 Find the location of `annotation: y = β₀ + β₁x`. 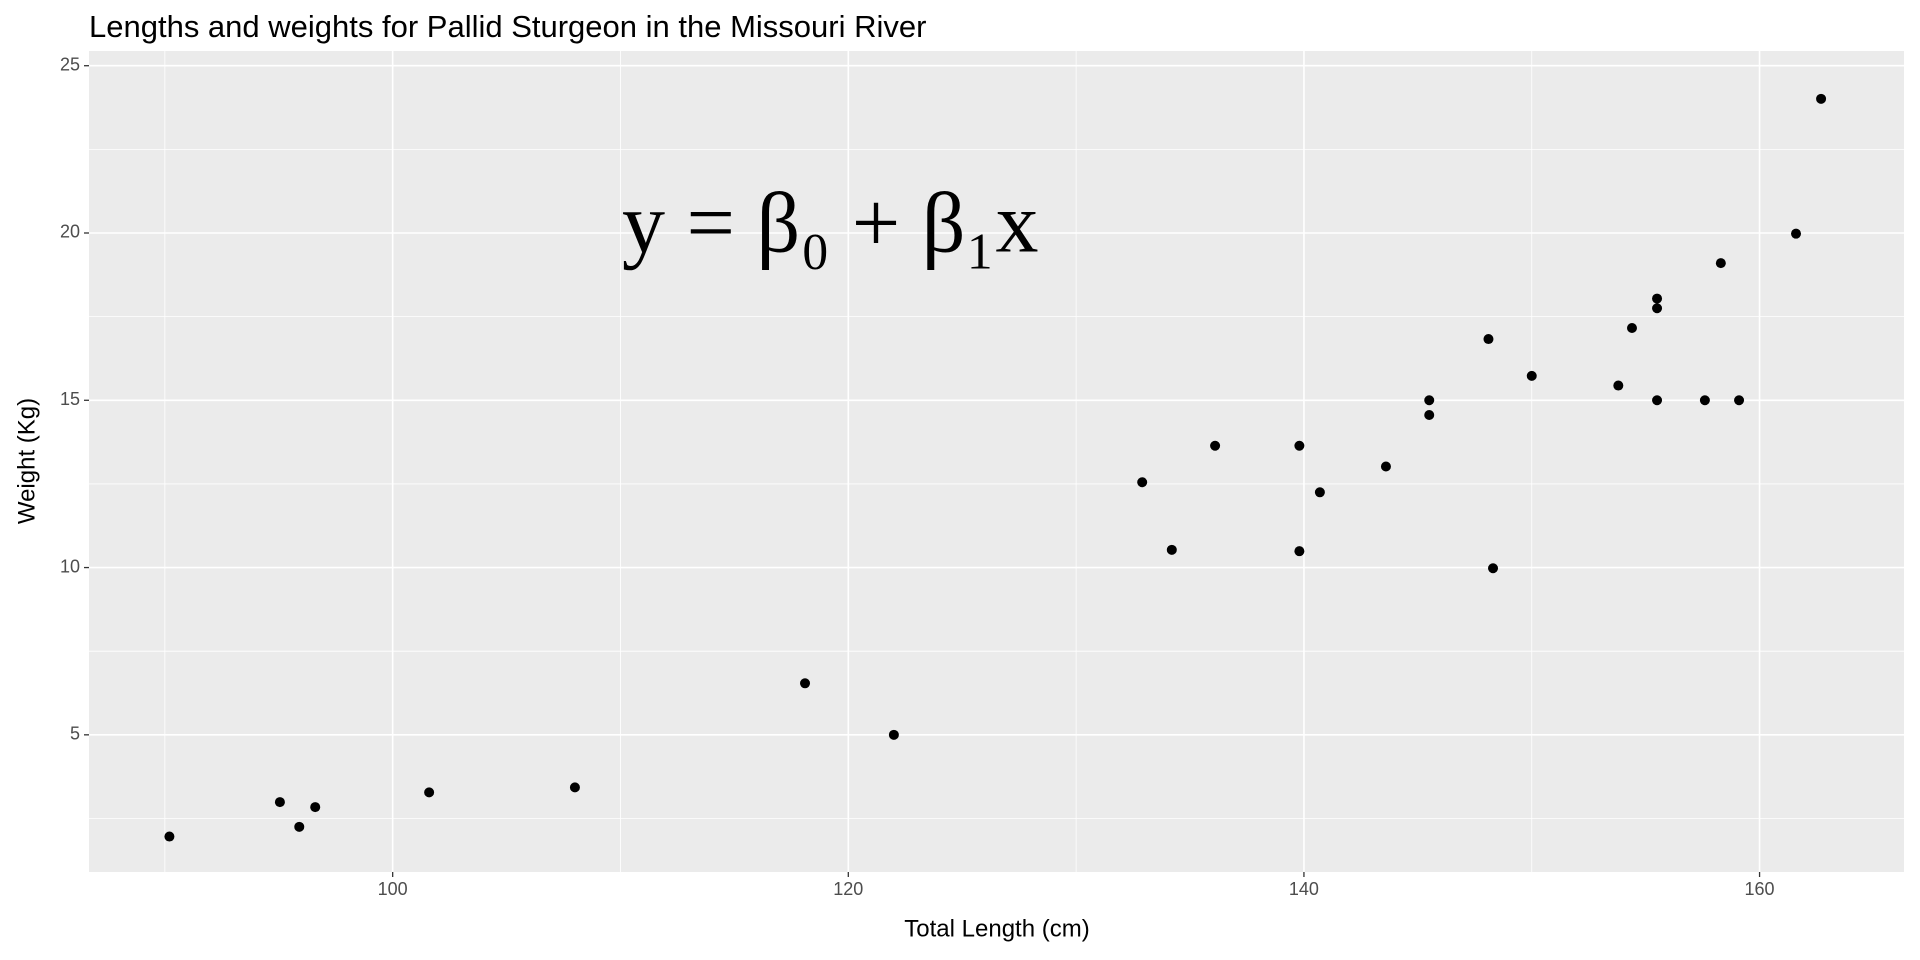

annotation: y = β₀ + β₁x is located at coordinates (830, 223).